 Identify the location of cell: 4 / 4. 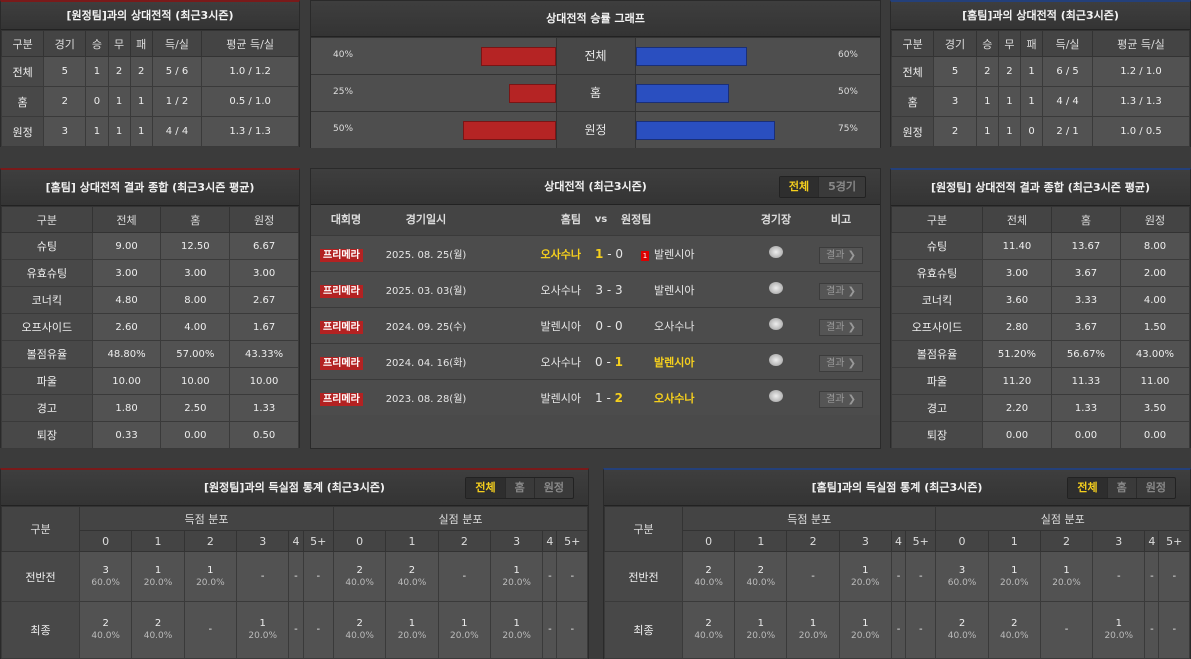
(177, 131).